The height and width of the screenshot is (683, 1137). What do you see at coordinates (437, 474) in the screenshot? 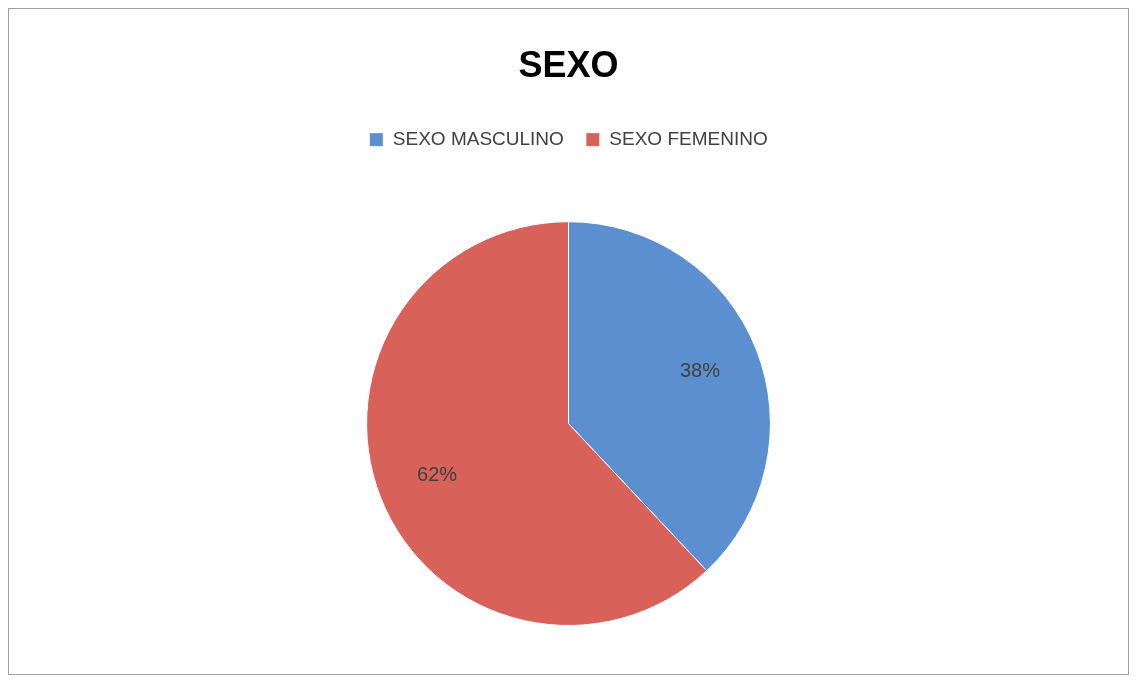
I see `data-label: 62%` at bounding box center [437, 474].